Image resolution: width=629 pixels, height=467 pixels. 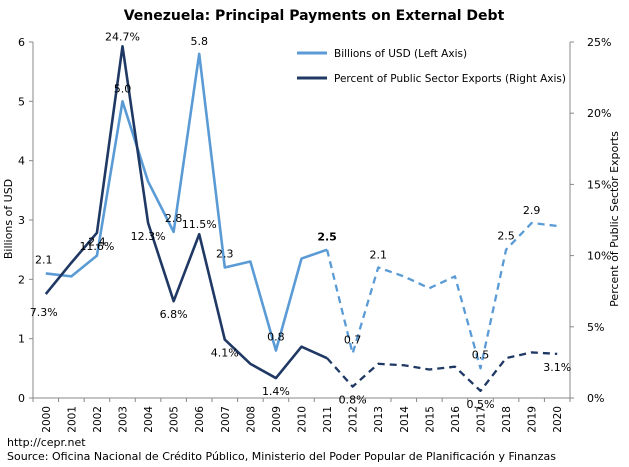 What do you see at coordinates (124, 419) in the screenshot?
I see `x-tick-label: 2003` at bounding box center [124, 419].